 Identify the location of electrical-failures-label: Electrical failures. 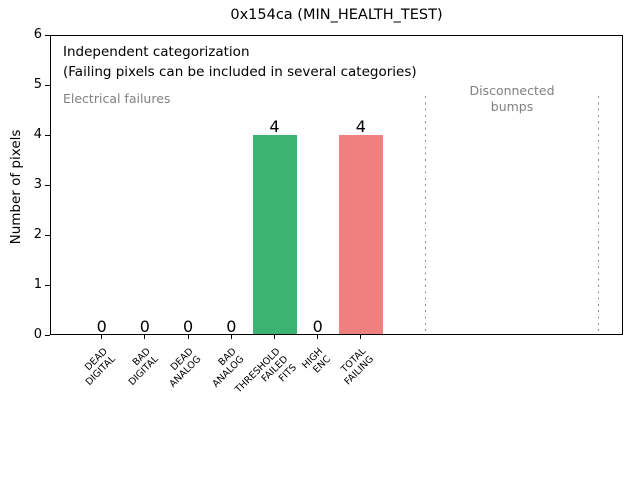
(117, 98).